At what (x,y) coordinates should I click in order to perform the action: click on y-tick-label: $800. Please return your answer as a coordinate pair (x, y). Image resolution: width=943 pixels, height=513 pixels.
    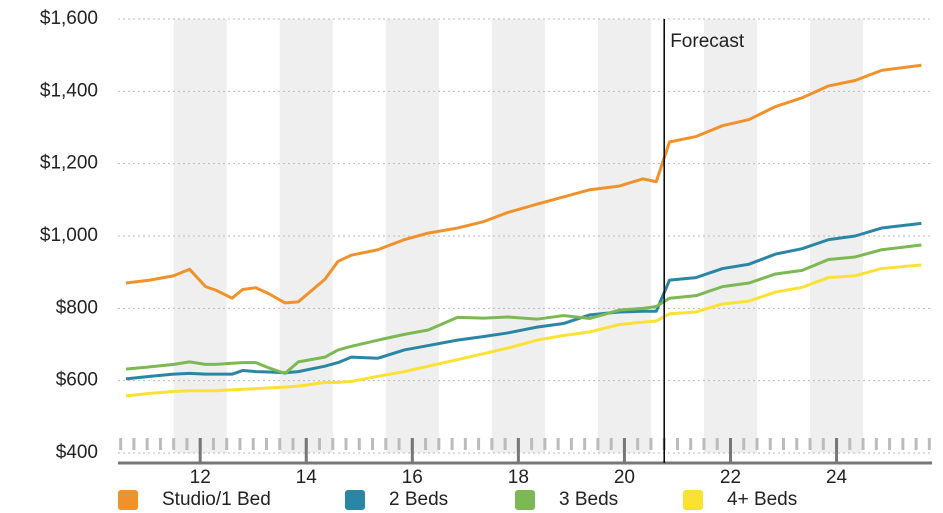
    Looking at the image, I should click on (77, 307).